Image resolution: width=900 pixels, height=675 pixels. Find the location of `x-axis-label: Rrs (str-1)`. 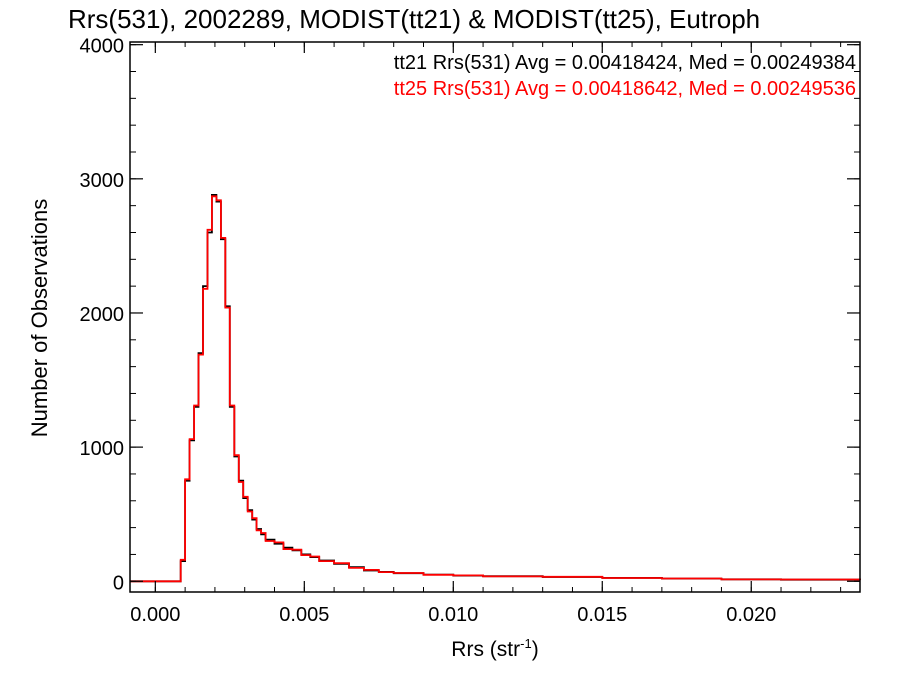

x-axis-label: Rrs (str-1) is located at coordinates (494, 649).